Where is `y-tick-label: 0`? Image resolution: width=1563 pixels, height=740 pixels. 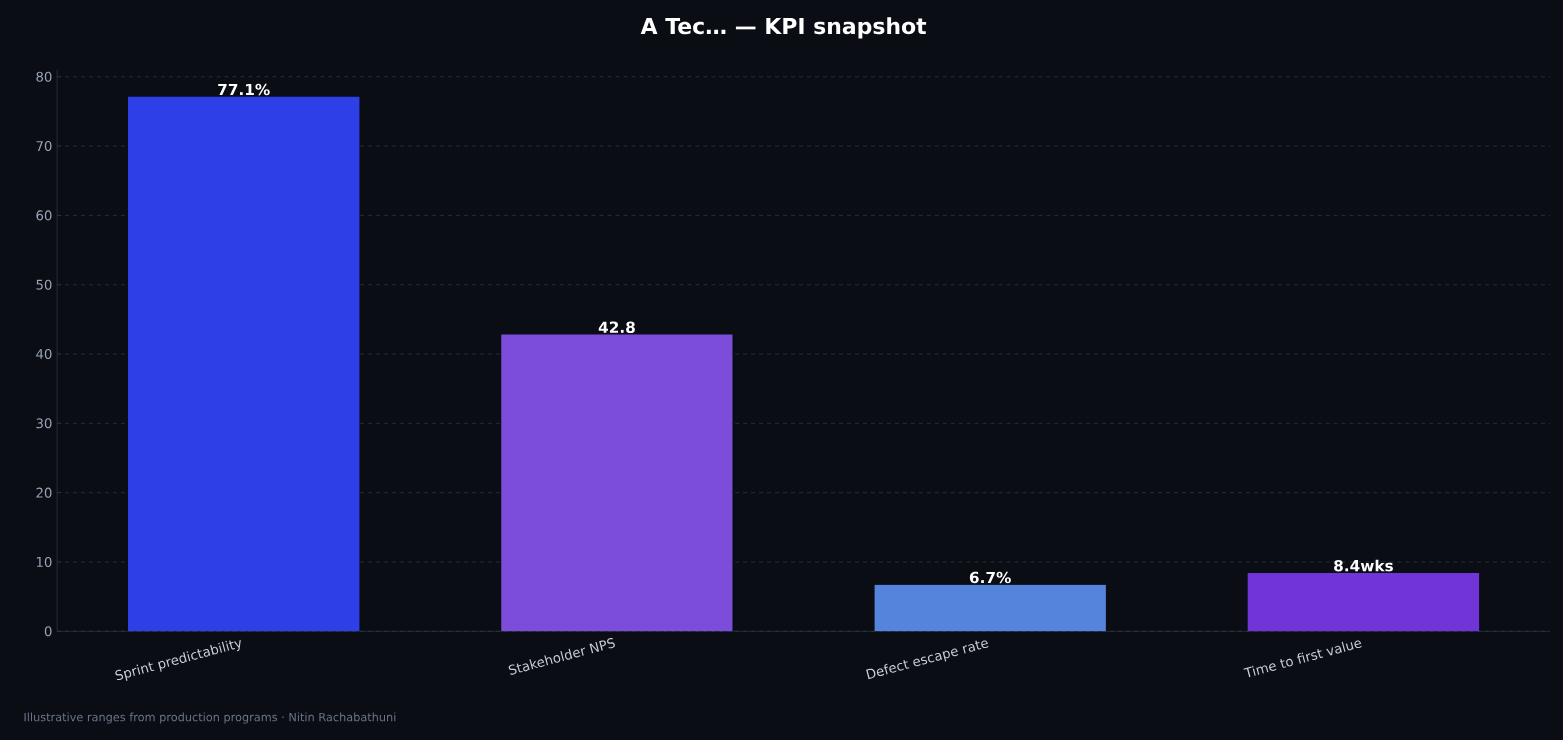
y-tick-label: 0 is located at coordinates (48, 631).